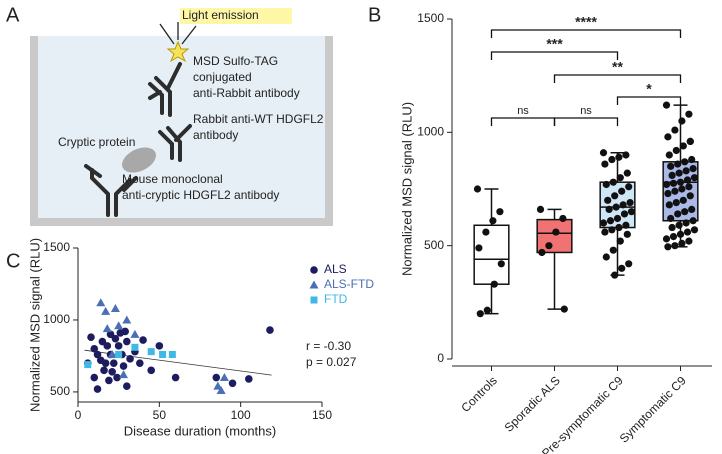  Describe the element at coordinates (178, 51) in the screenshot. I see `star` at that location.